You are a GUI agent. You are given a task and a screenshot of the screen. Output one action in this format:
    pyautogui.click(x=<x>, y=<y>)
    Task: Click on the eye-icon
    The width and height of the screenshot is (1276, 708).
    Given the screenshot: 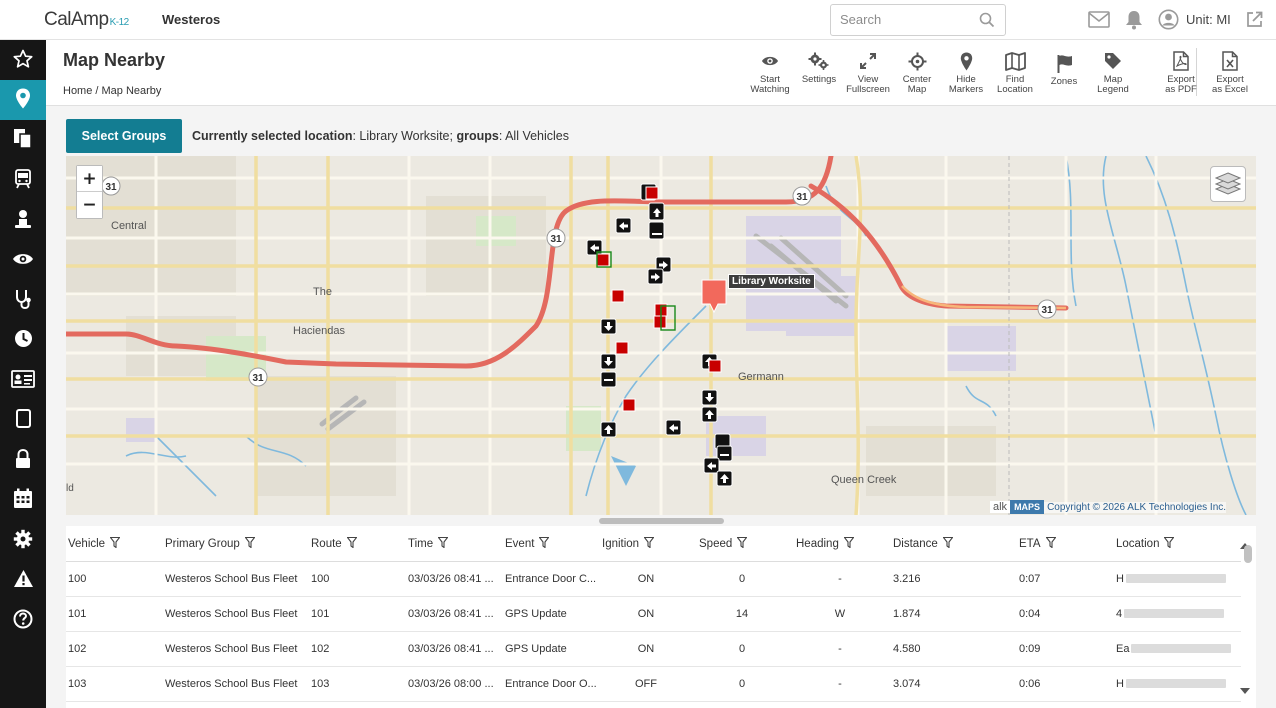 What is the action you would take?
    pyautogui.click(x=23, y=260)
    